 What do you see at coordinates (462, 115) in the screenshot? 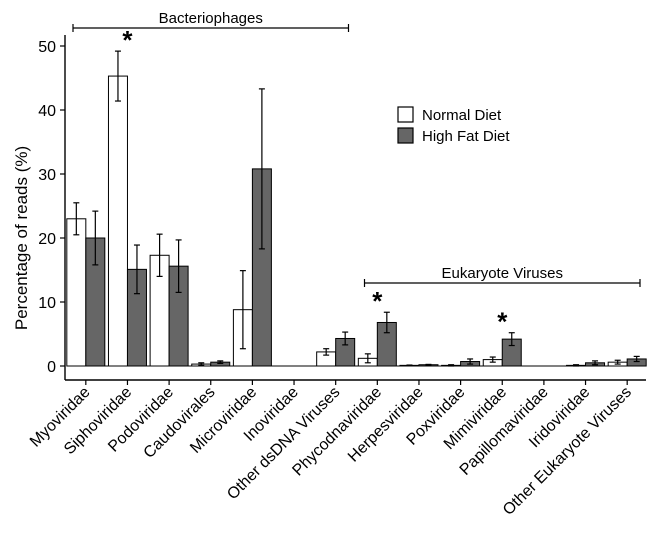
I see `legend-label-normal-diet: Normal Diet` at bounding box center [462, 115].